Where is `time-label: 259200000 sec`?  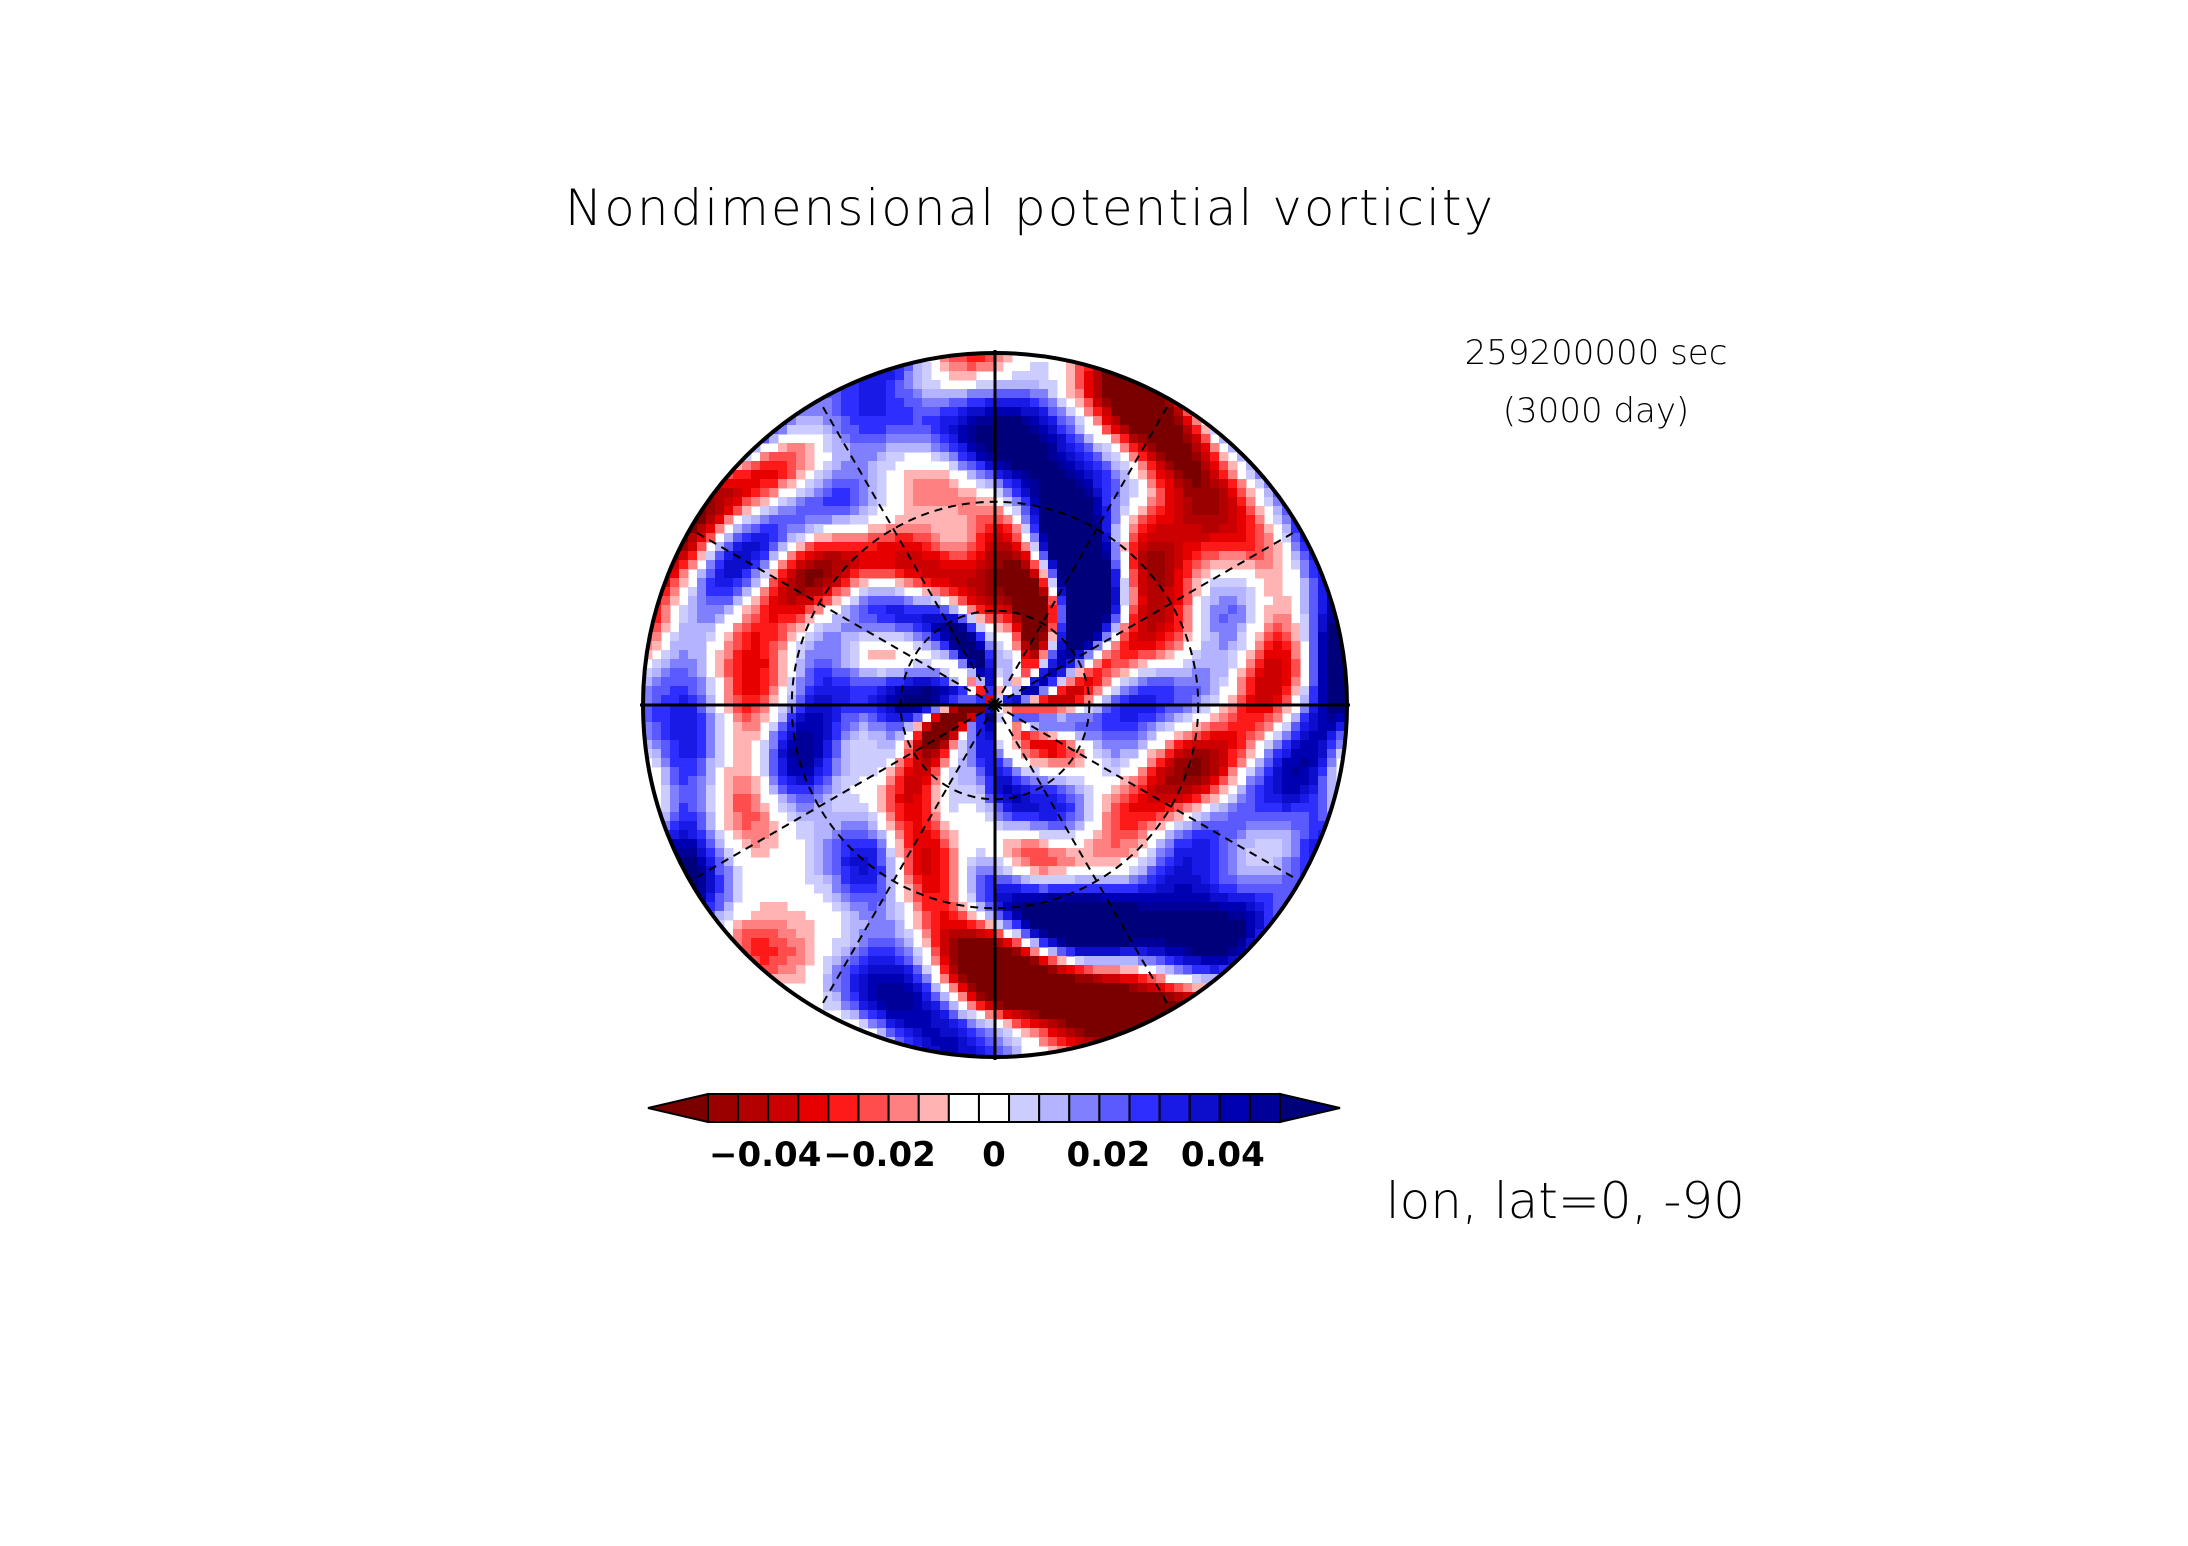 time-label: 259200000 sec is located at coordinates (1596, 353).